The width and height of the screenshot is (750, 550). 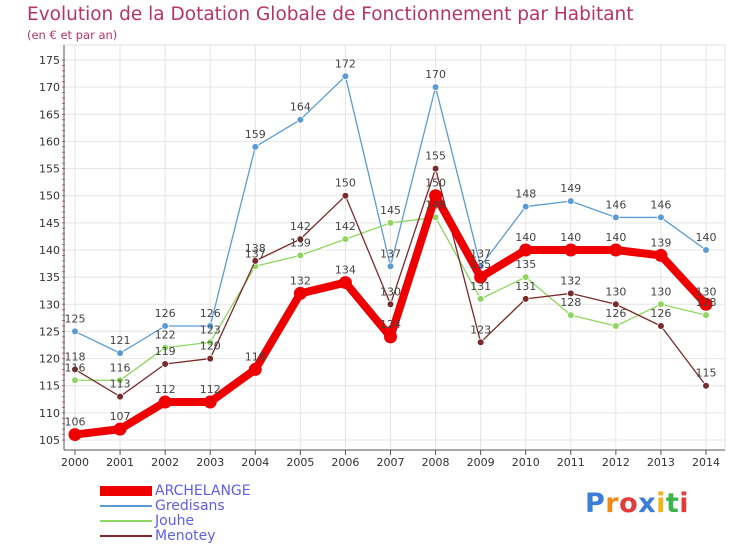 I want to click on x-tick-label: 2000, so click(x=75, y=462).